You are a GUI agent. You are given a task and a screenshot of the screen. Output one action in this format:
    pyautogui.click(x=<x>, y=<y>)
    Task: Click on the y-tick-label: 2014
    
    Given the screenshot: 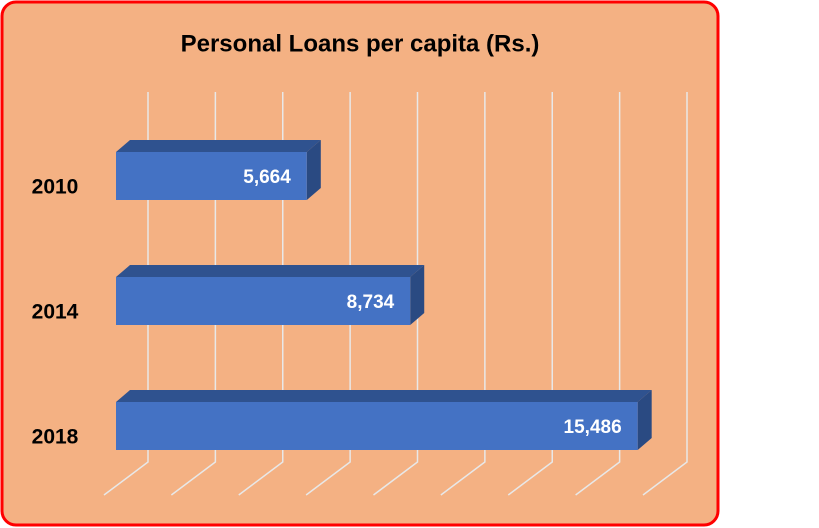 What is the action you would take?
    pyautogui.click(x=55, y=312)
    